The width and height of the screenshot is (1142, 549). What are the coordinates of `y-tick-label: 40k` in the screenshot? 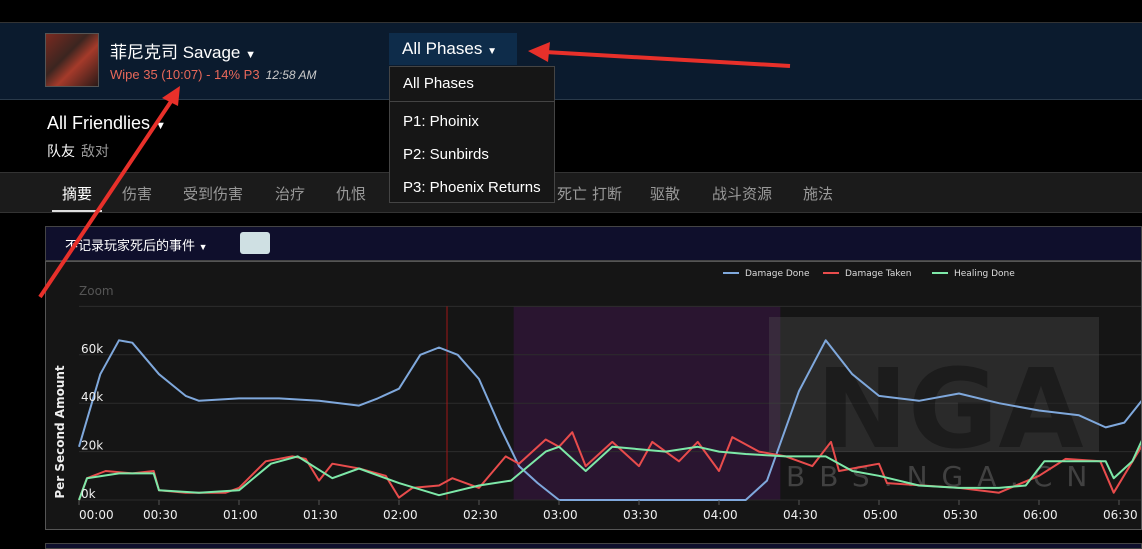 It's located at (92, 397).